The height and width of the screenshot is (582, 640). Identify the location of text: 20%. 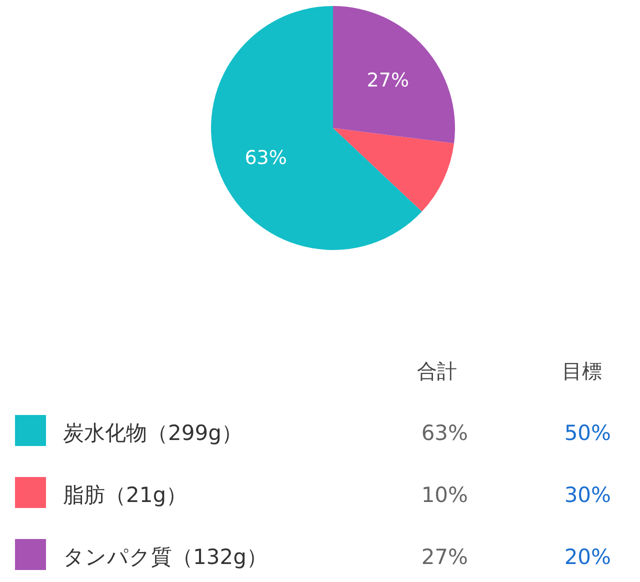
(587, 557).